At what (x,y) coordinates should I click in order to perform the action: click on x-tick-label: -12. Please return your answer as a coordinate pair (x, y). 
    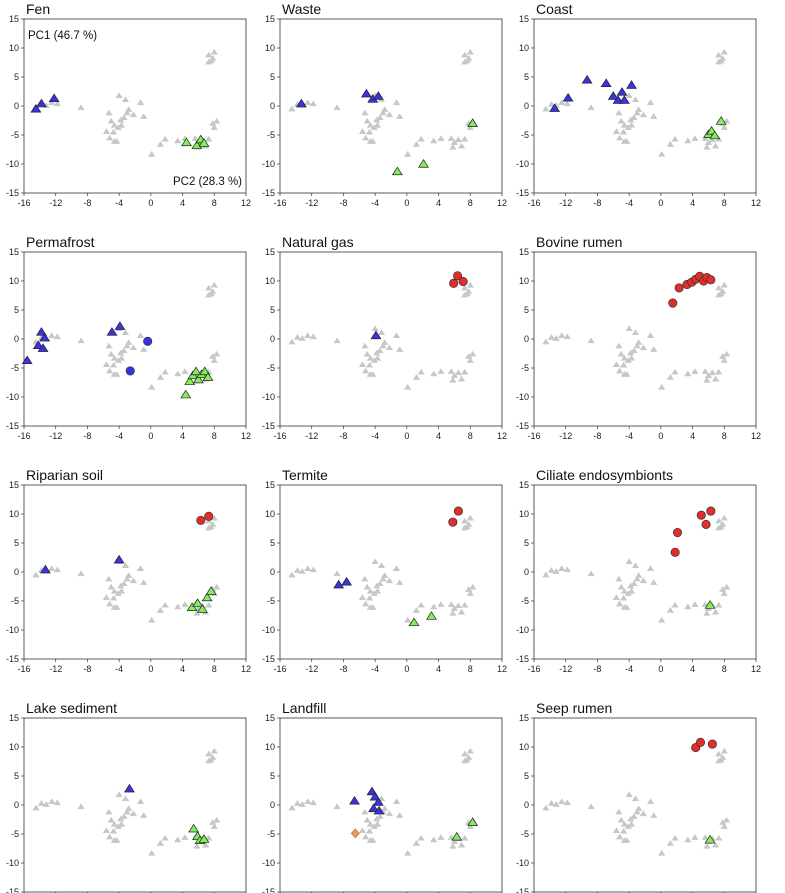
    Looking at the image, I should click on (311, 436).